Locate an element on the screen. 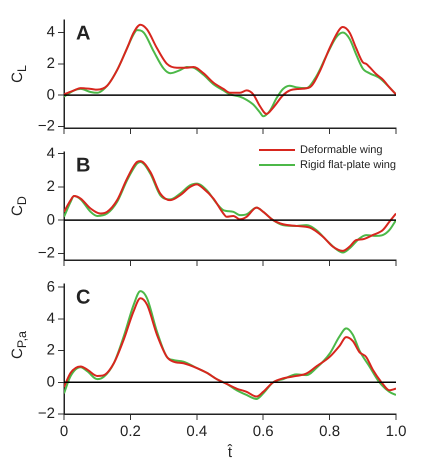 The height and width of the screenshot is (470, 434). chart-title: C is located at coordinates (83, 297).